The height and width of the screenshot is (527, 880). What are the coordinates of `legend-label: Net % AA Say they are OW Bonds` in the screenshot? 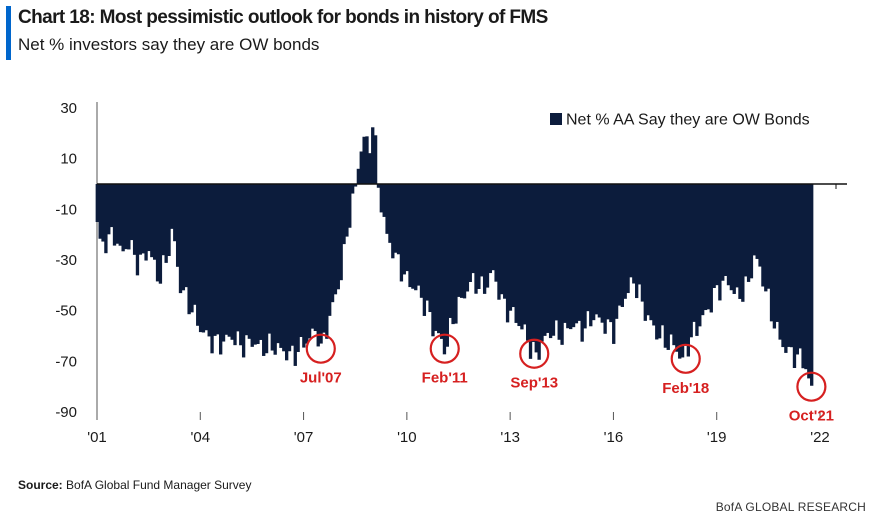 It's located at (688, 120).